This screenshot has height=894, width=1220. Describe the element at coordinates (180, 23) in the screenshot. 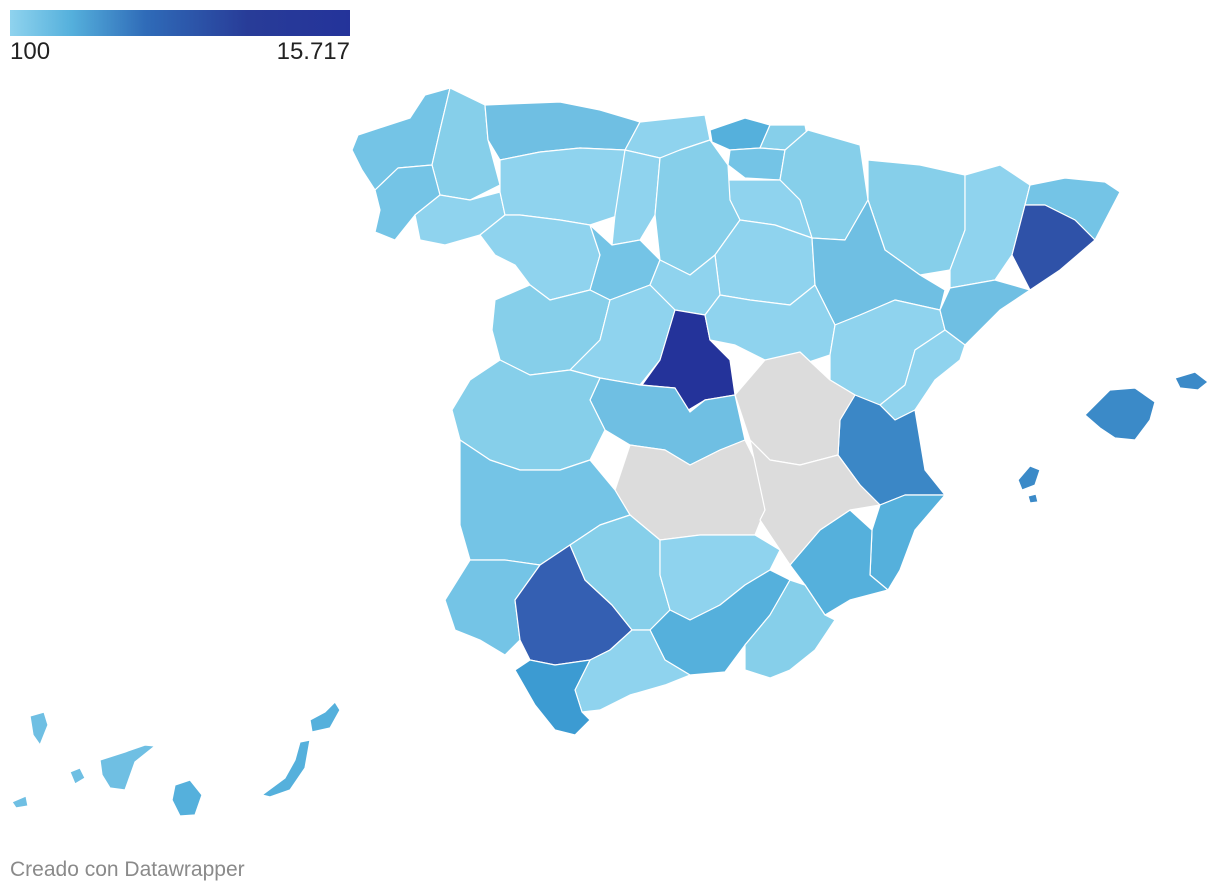

I see `legend-gradient-bar` at that location.